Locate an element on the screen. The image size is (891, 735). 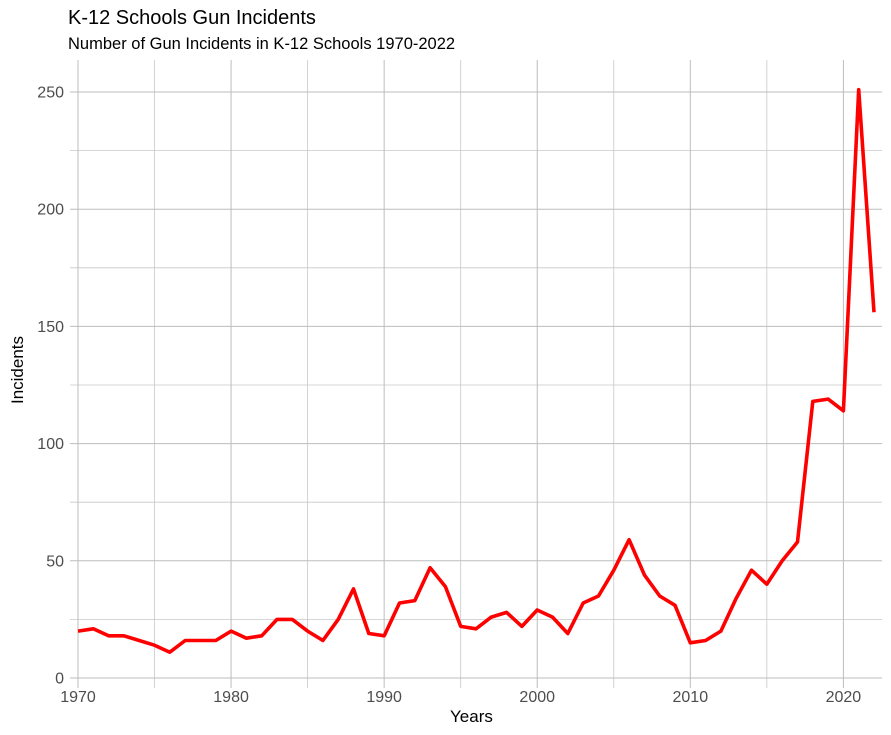
y-tick-label: 100 is located at coordinates (50, 444).